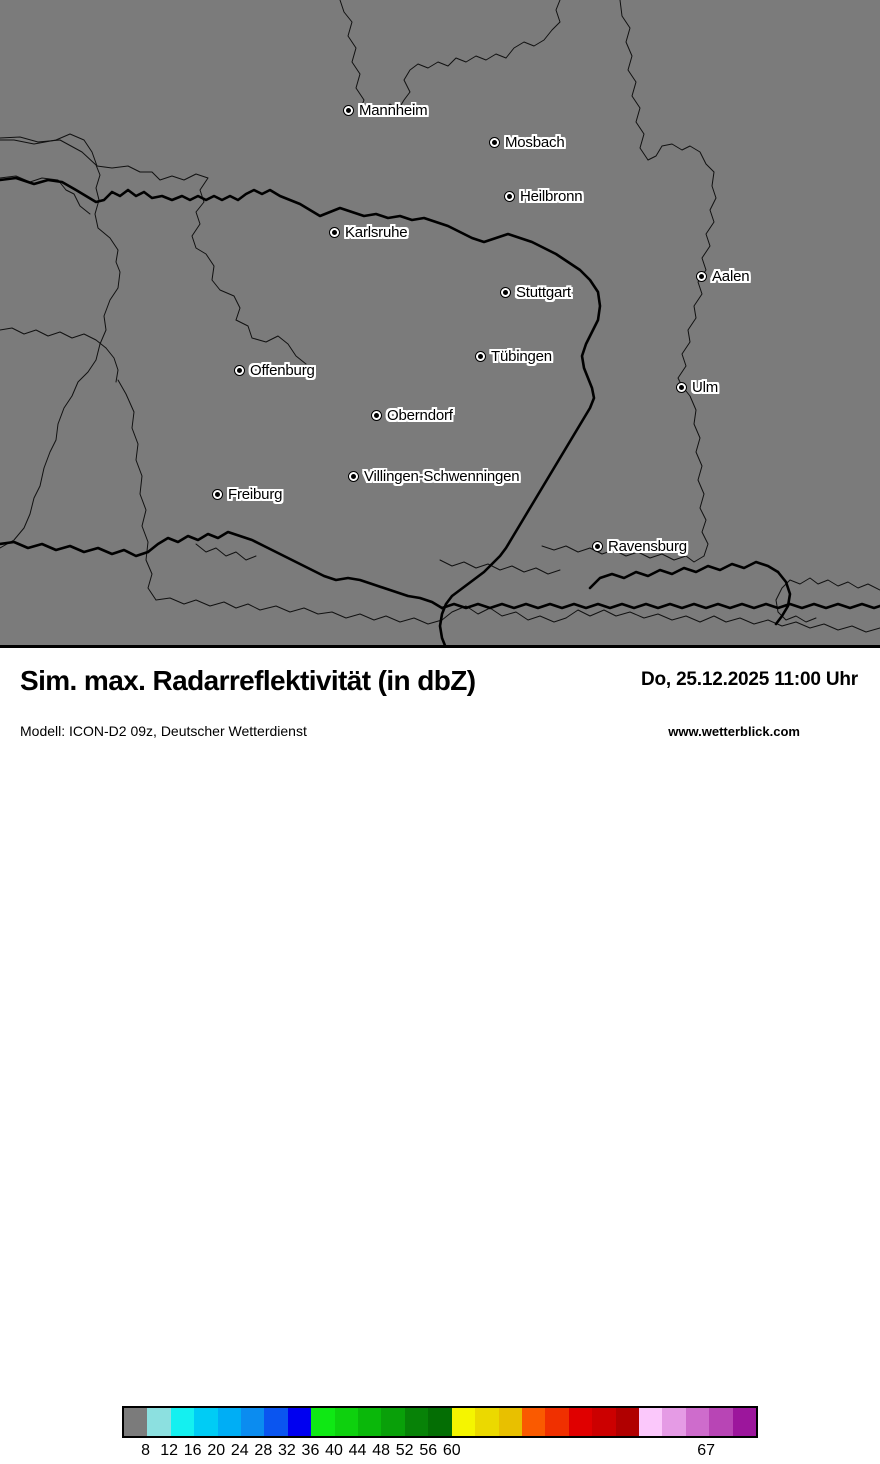 This screenshot has height=1464, width=880. I want to click on city-label: Mosbach, so click(535, 142).